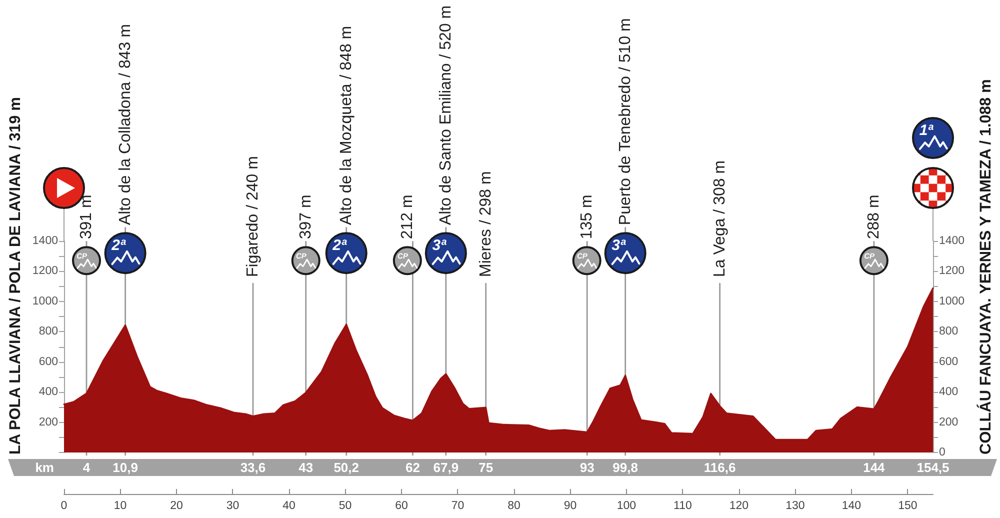  I want to click on y-axis-title: LA POLA LLAVIANA / POLA DE LAVIANA / 319 m, so click(15, 275).